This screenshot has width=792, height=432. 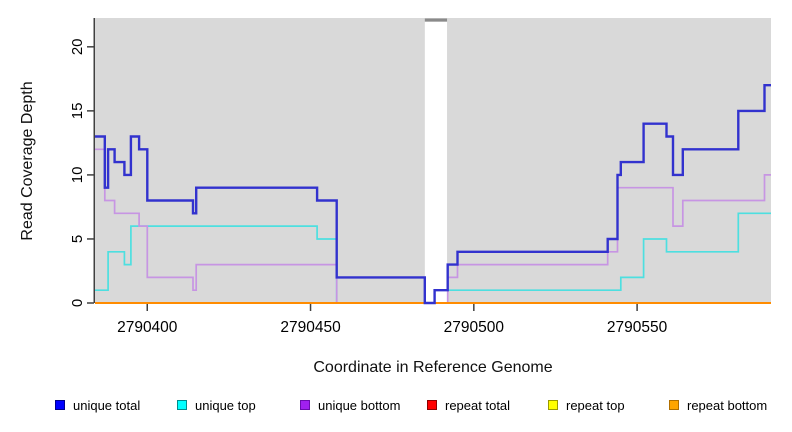 What do you see at coordinates (478, 405) in the screenshot?
I see `legend-label: repeat total` at bounding box center [478, 405].